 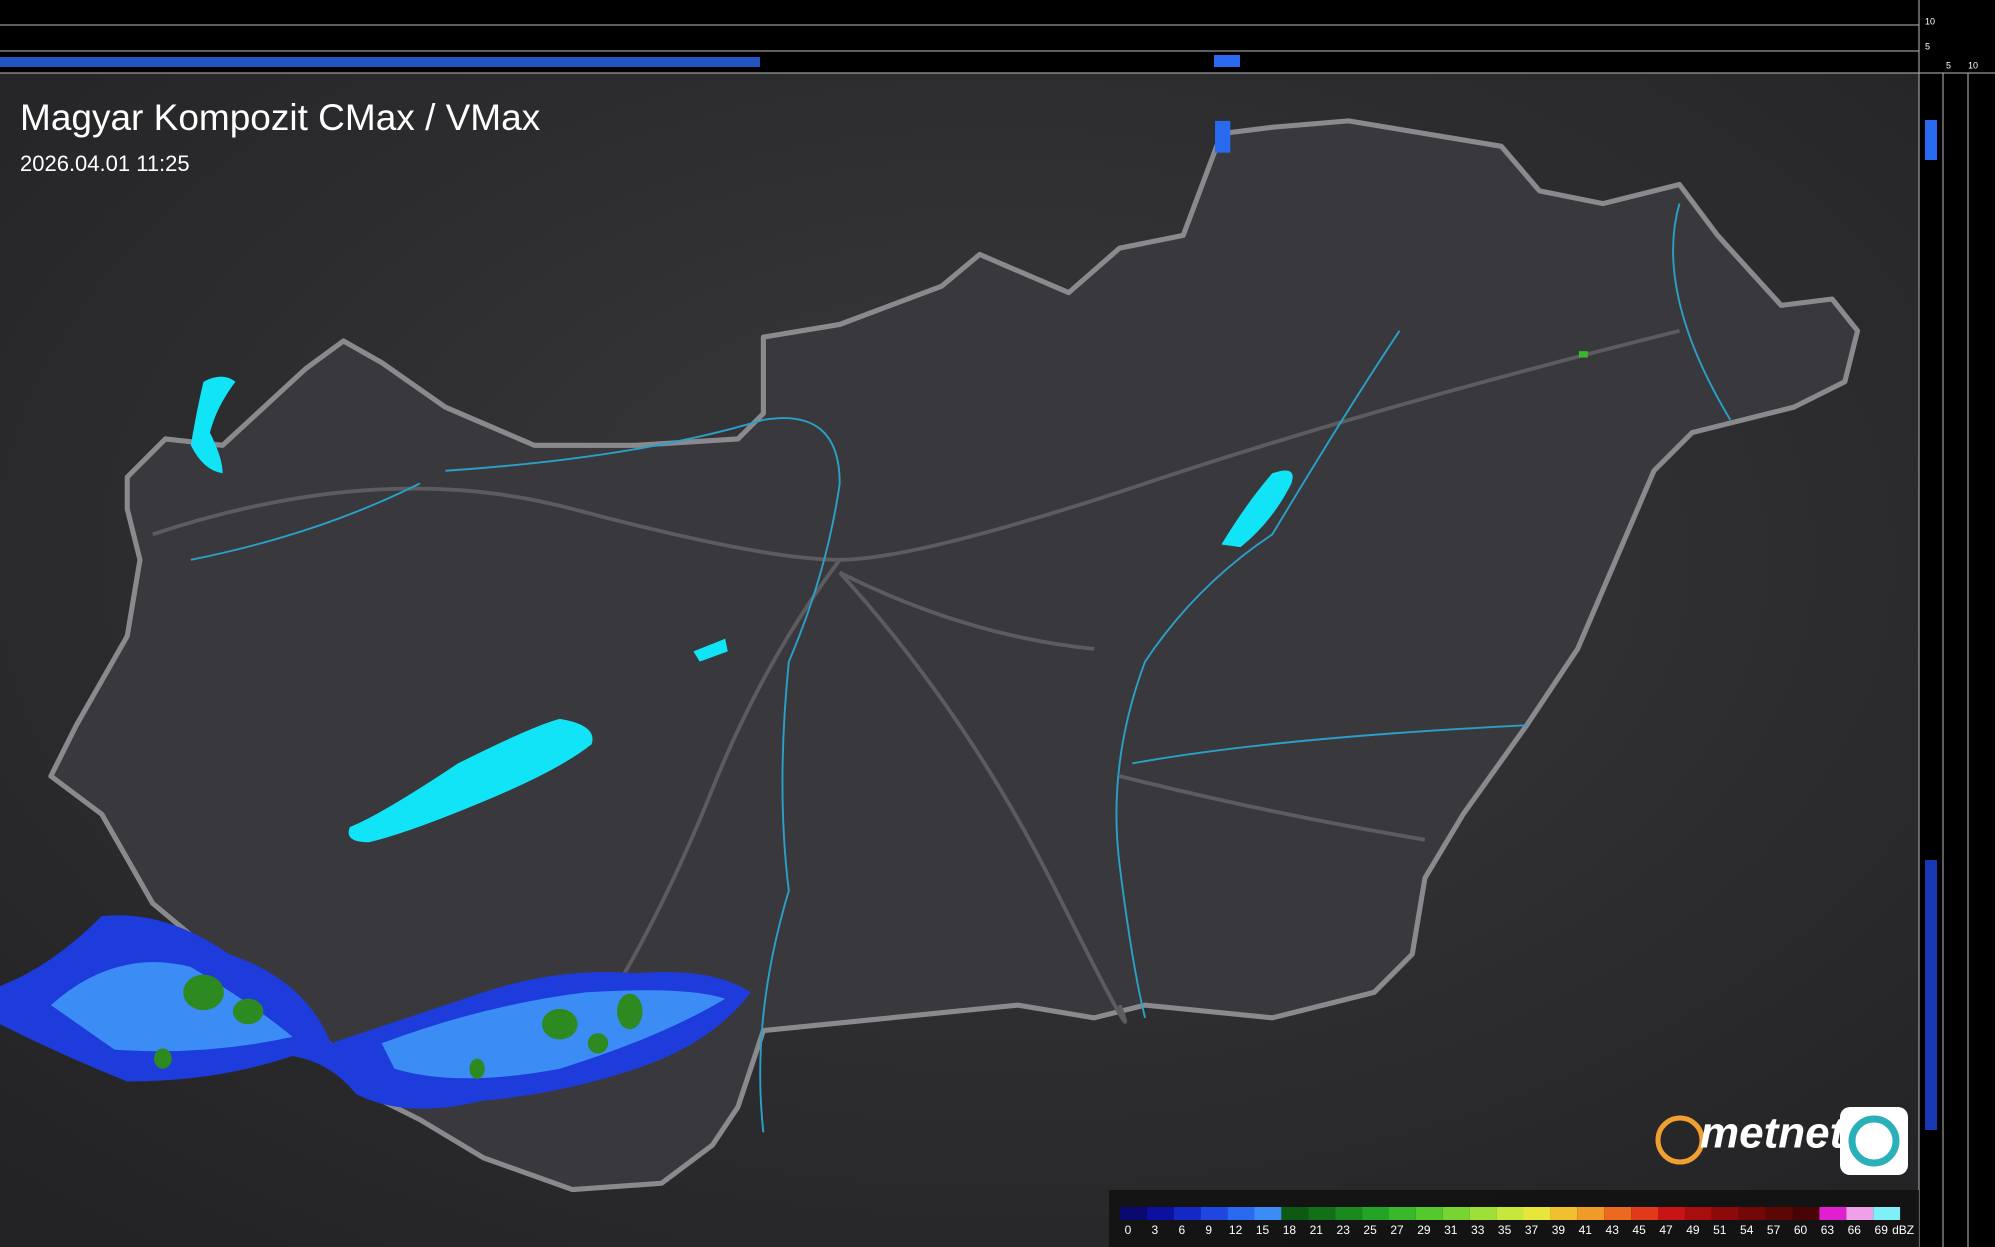 What do you see at coordinates (470, 780) in the screenshot?
I see `lake-balaton` at bounding box center [470, 780].